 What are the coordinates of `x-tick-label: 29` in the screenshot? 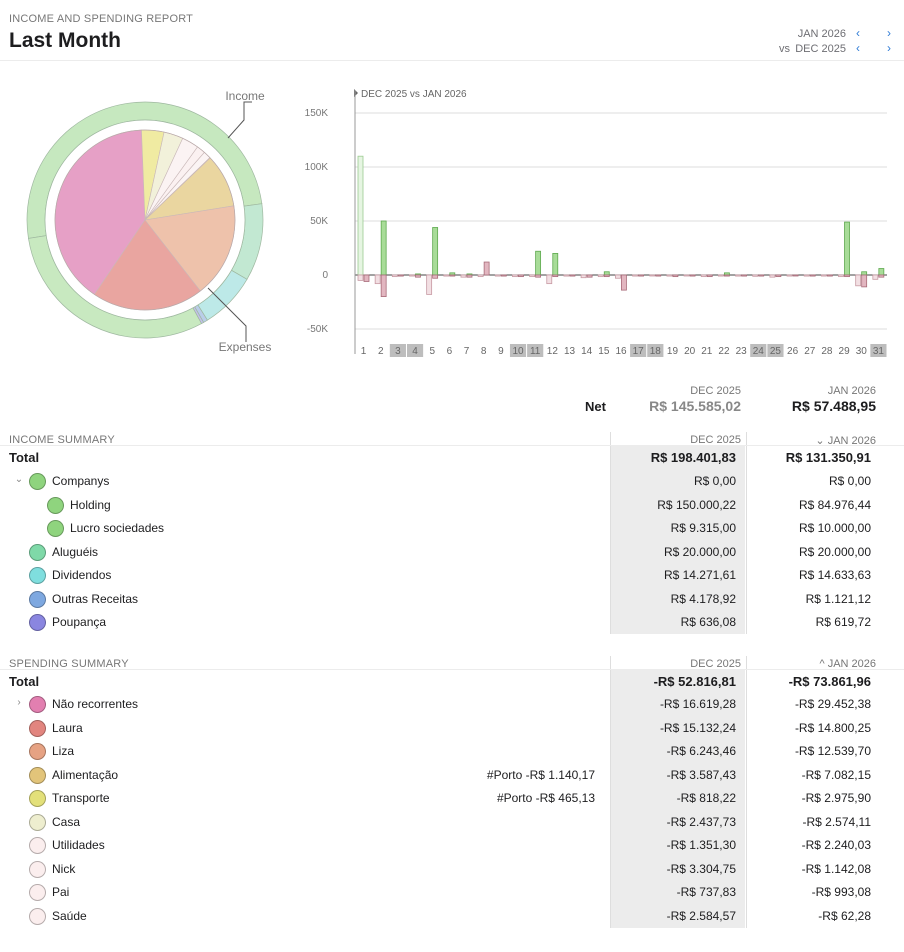 It's located at (845, 351).